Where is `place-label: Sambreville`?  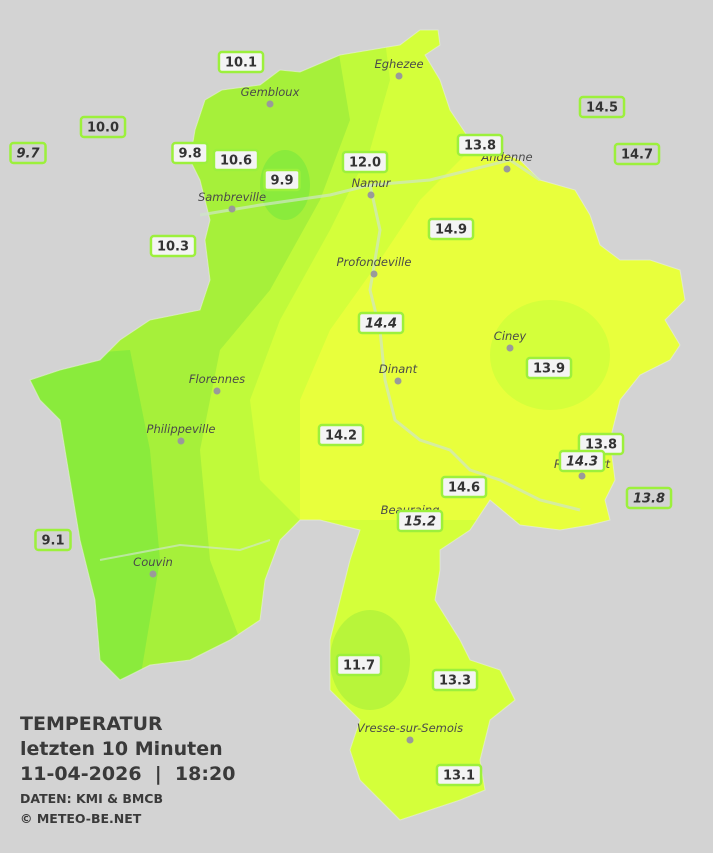
place-label: Sambreville is located at coordinates (232, 197).